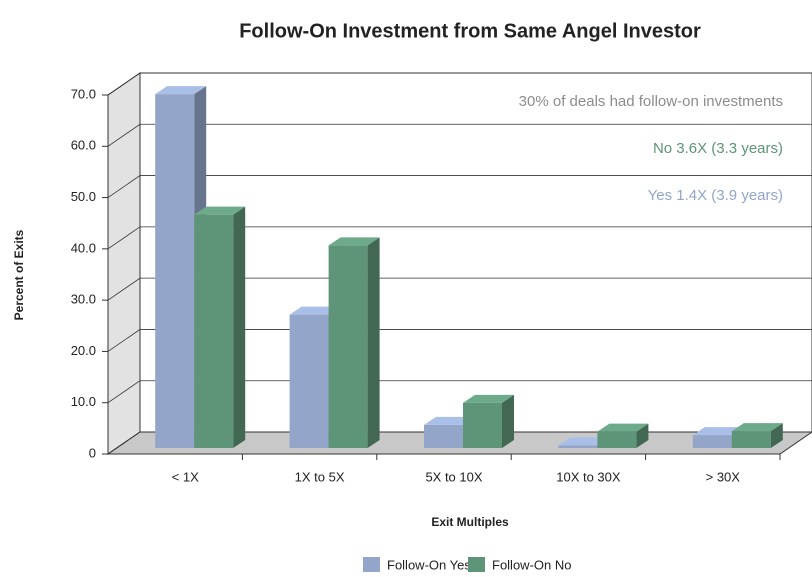 The image size is (812, 577). I want to click on legend-label: Follow-On No, so click(531, 564).